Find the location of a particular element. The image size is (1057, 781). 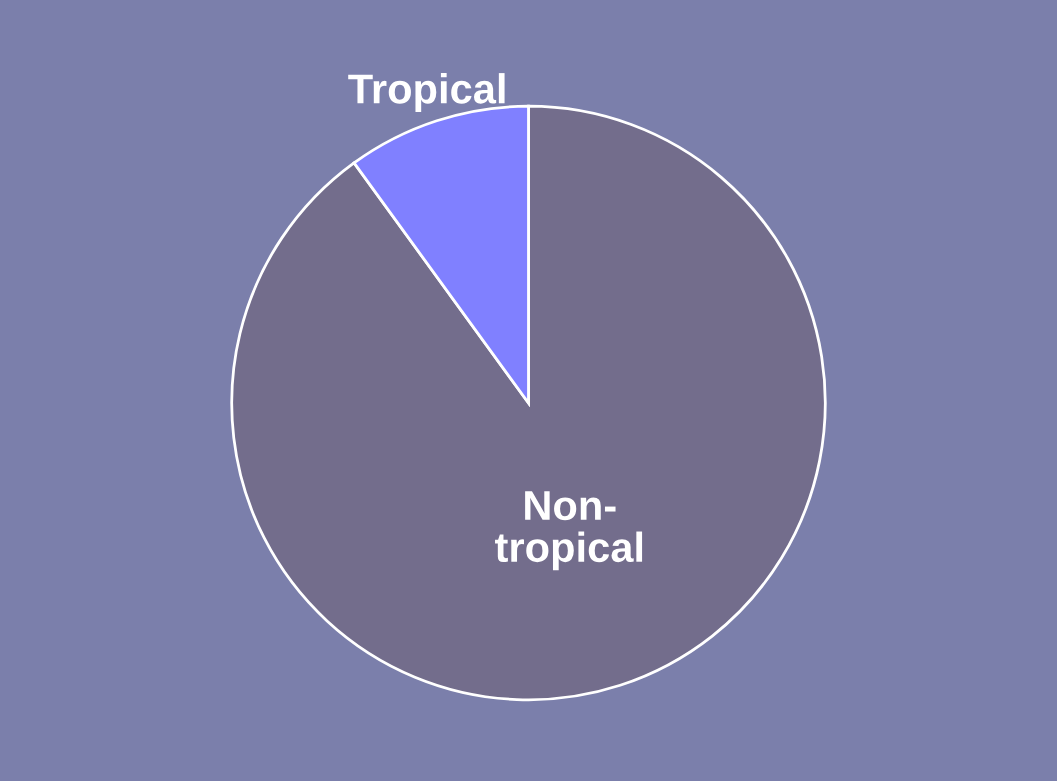

slice-label: Tropical is located at coordinates (426, 92).